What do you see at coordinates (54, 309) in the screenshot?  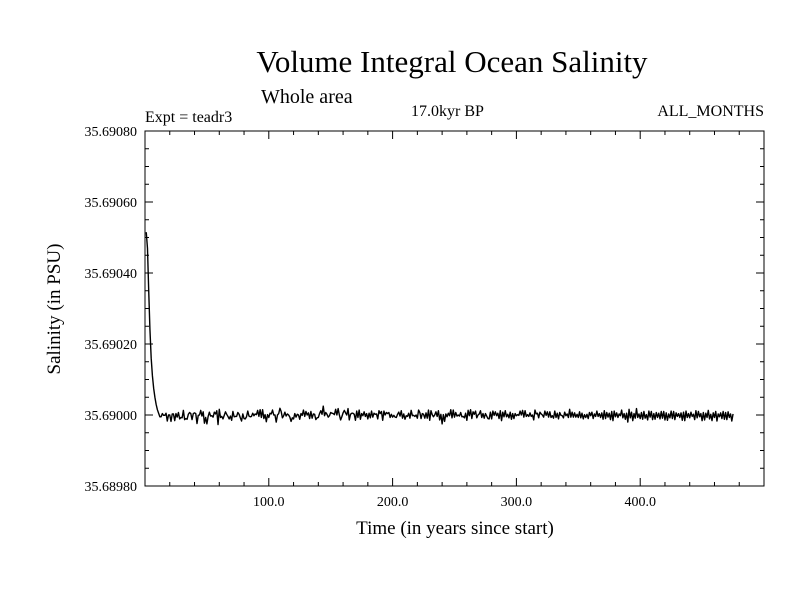 I see `y-axis-label: Salinity (in PSU)` at bounding box center [54, 309].